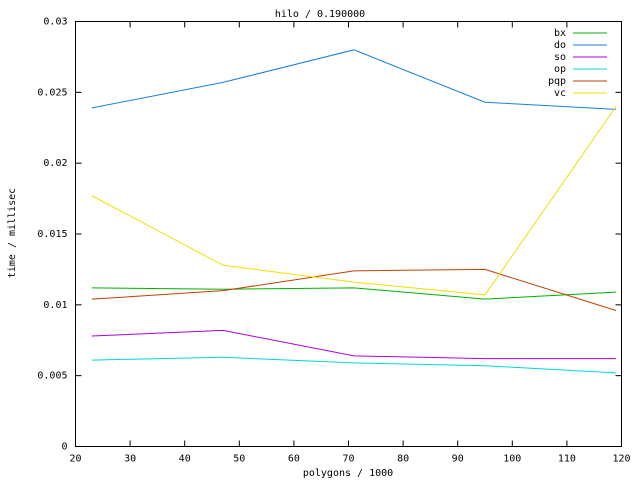  Describe the element at coordinates (348, 459) in the screenshot. I see `x-tick-label: 70` at that location.